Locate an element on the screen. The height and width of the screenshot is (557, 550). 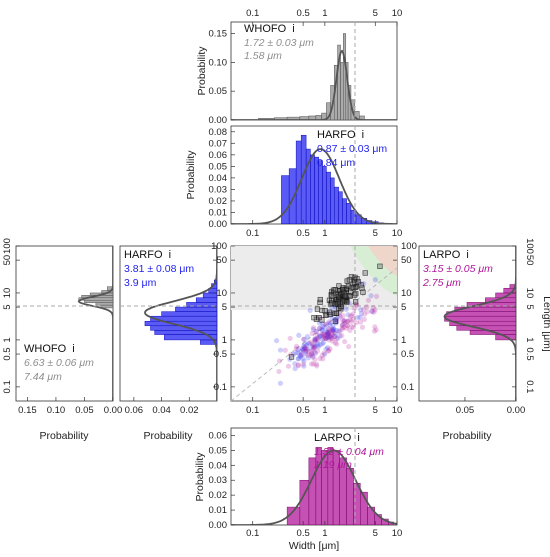
axis-ticks: 0.1 0.5 1 5 10 0.00 0.01 0.02 0.03 0.04 0.05 0.06 is located at coordinates (306, 484).